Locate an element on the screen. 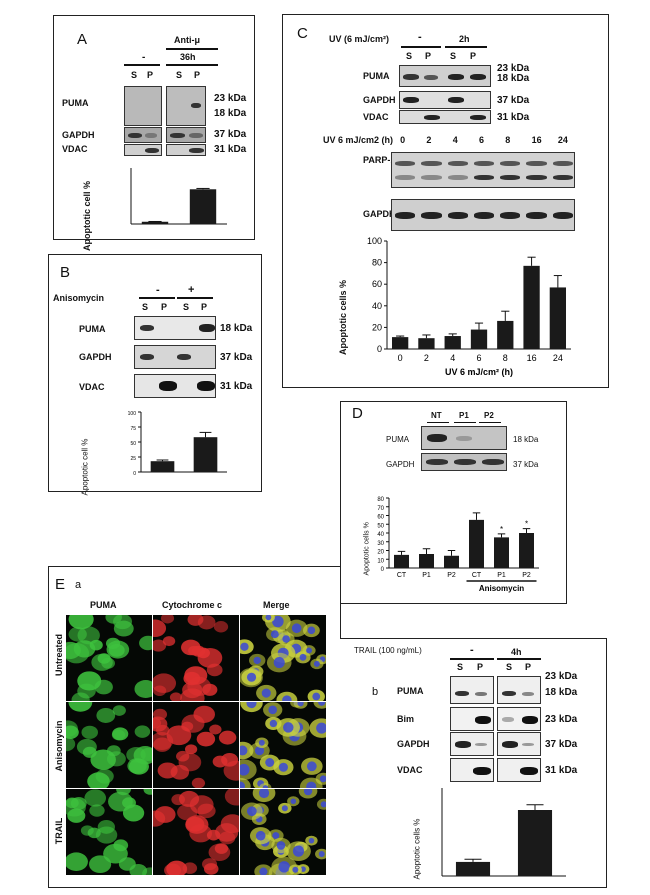  panel-e-sub-a: a is located at coordinates (78, 585).